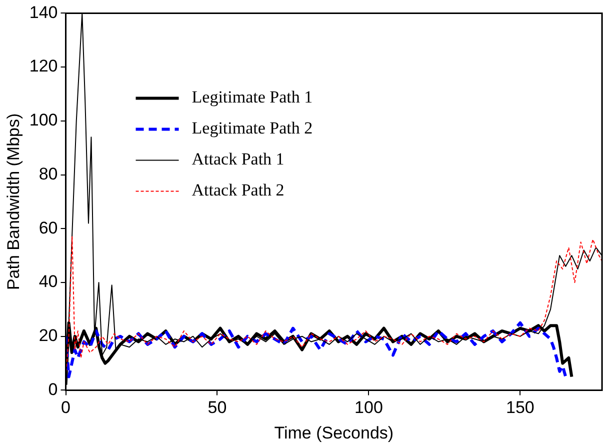 The height and width of the screenshot is (446, 603). Describe the element at coordinates (43, 120) in the screenshot. I see `y-tick-label: 100` at that location.